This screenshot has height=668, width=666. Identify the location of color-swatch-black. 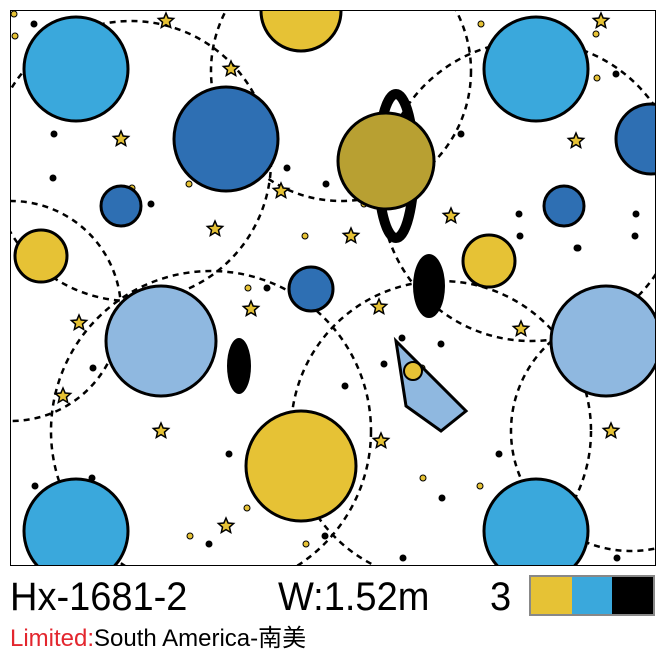
(633, 595).